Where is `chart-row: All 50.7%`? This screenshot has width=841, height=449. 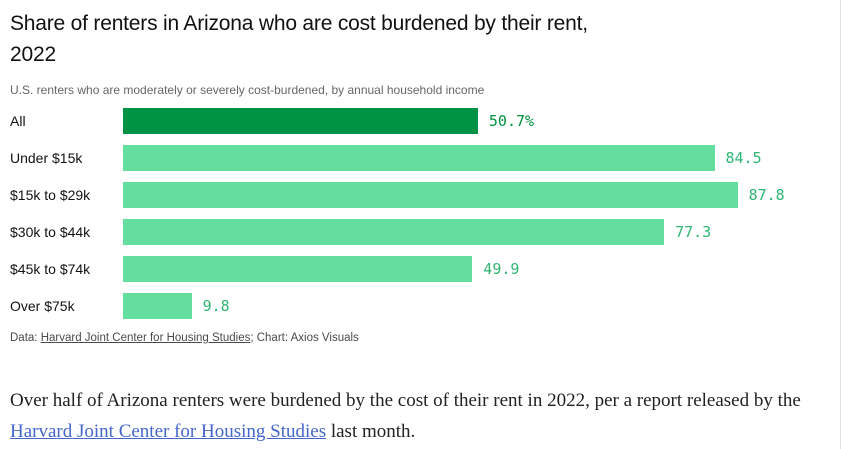 chart-row: All 50.7% is located at coordinates (420, 121).